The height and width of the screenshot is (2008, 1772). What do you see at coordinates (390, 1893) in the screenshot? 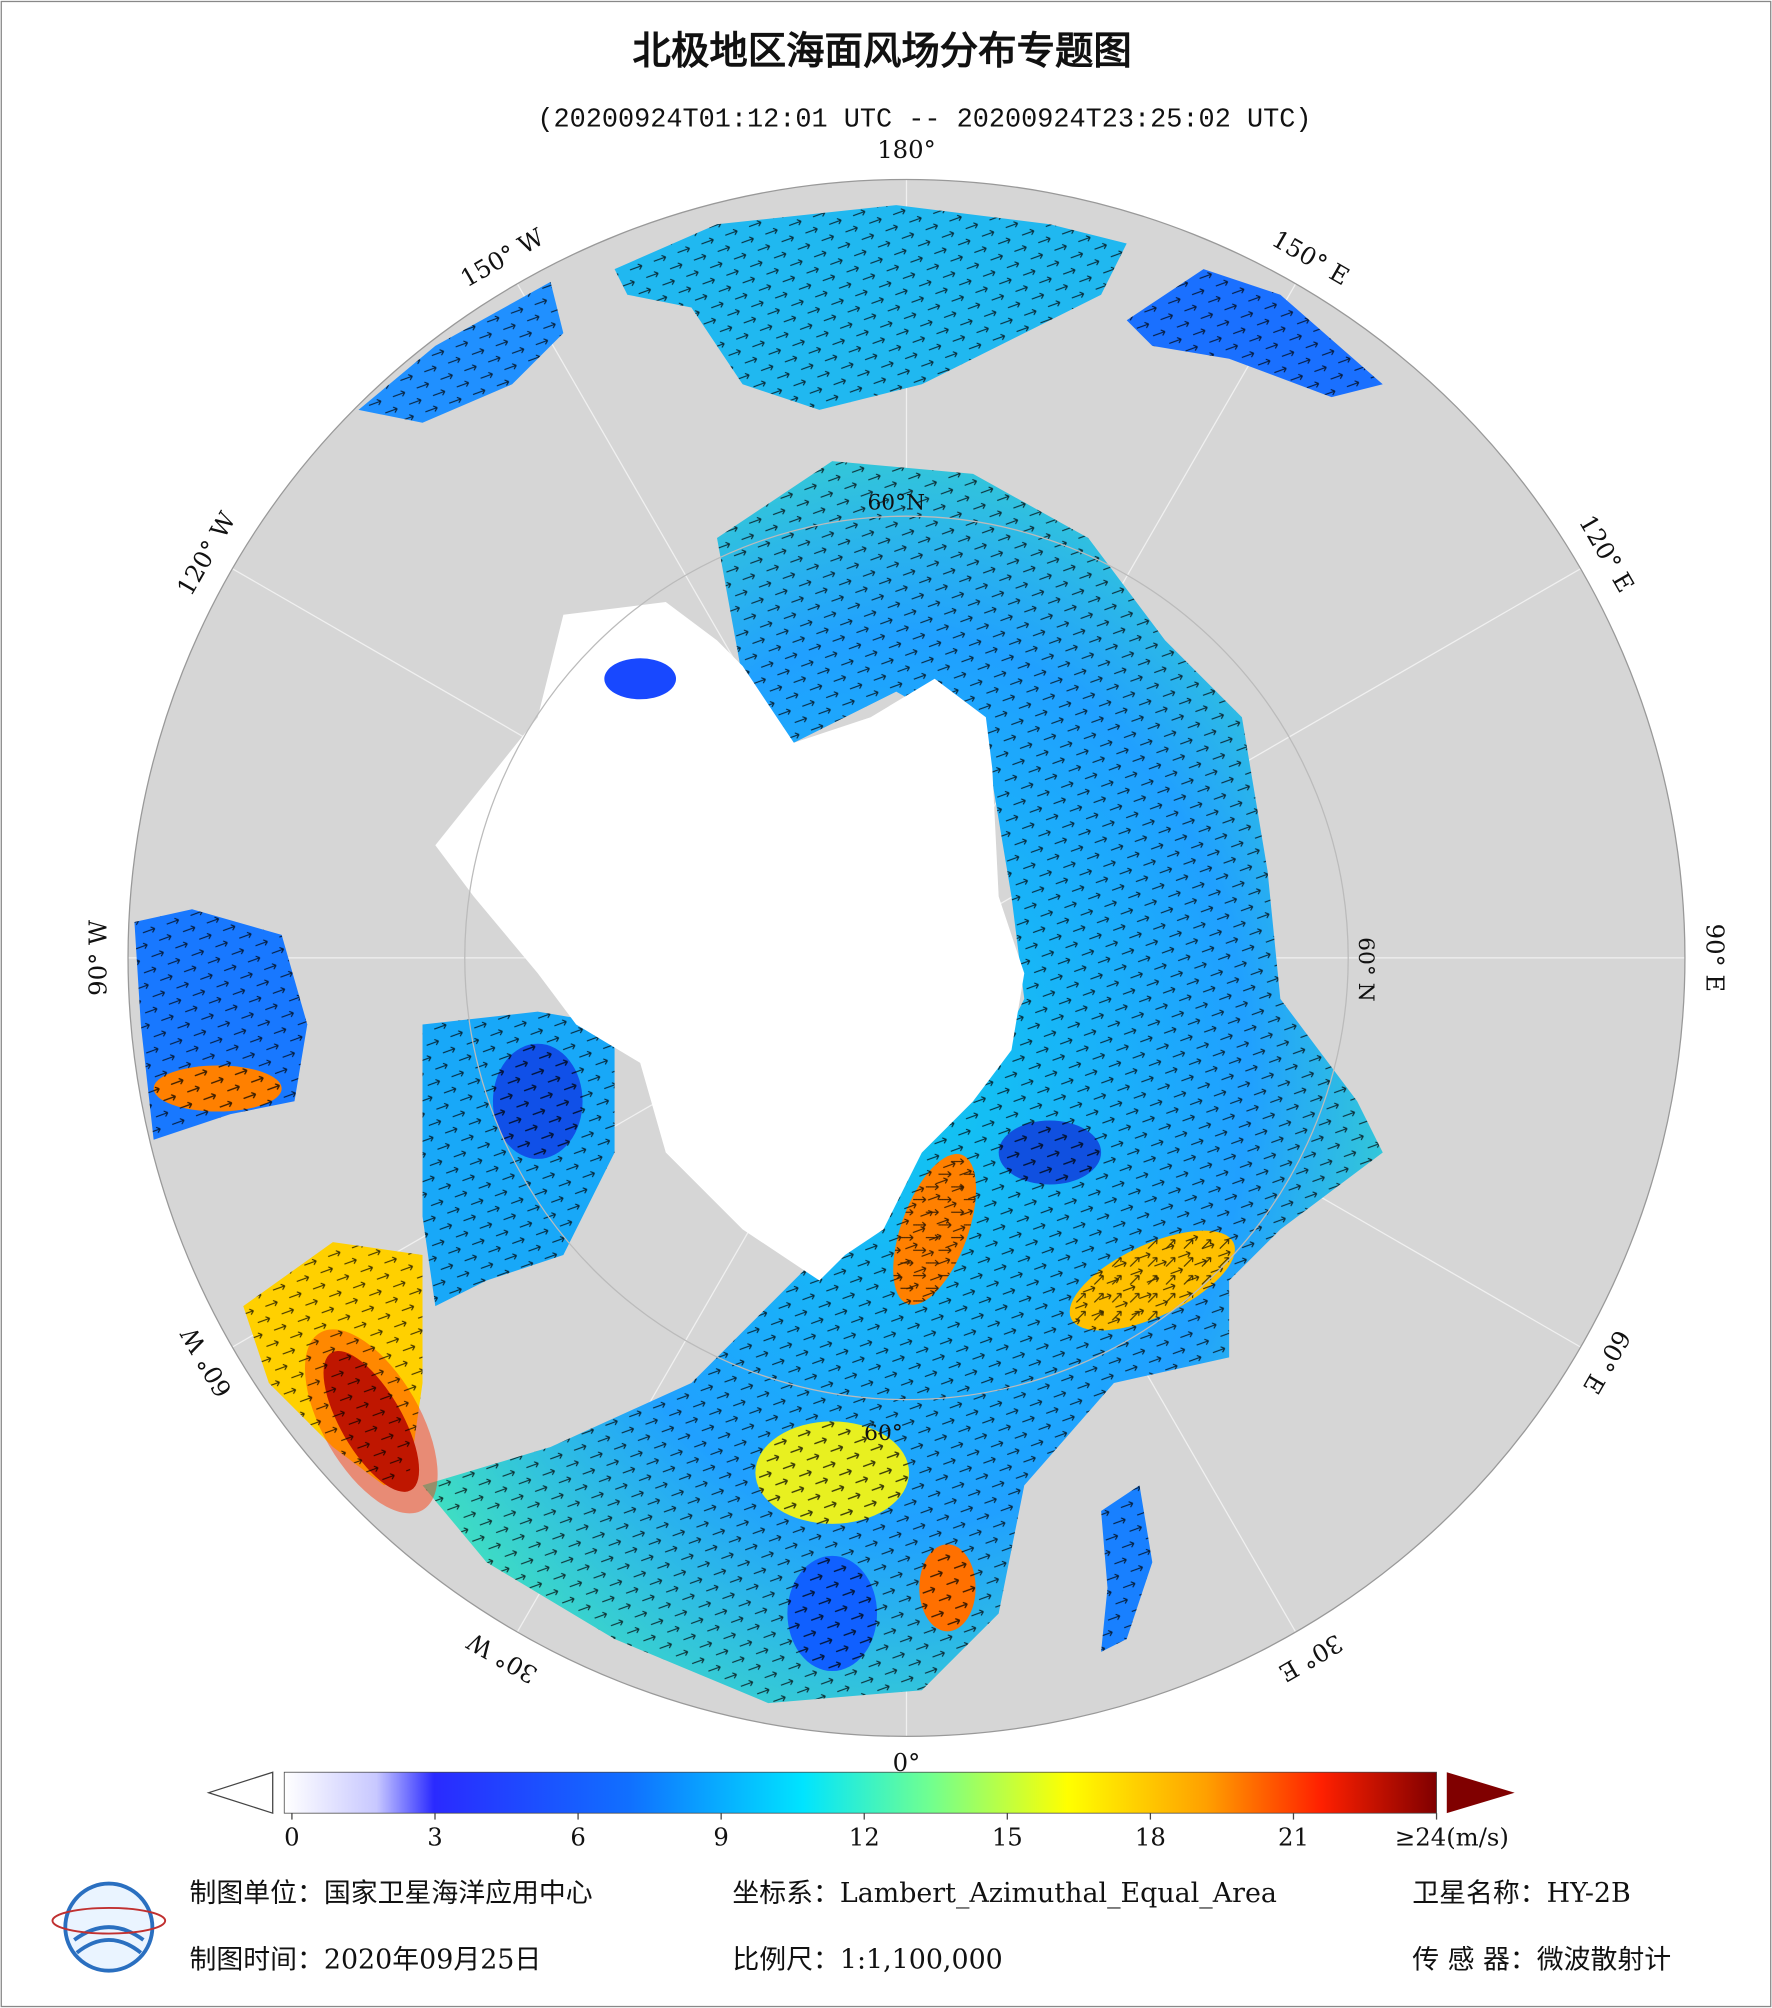
I see `footer-info: 制图单位：国家卫星海洋应用中心` at bounding box center [390, 1893].